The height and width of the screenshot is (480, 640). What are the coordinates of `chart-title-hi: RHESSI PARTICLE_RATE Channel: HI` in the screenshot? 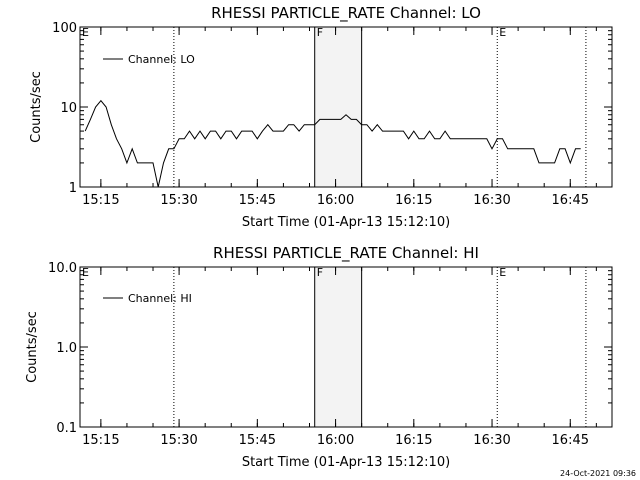 It's located at (346, 253).